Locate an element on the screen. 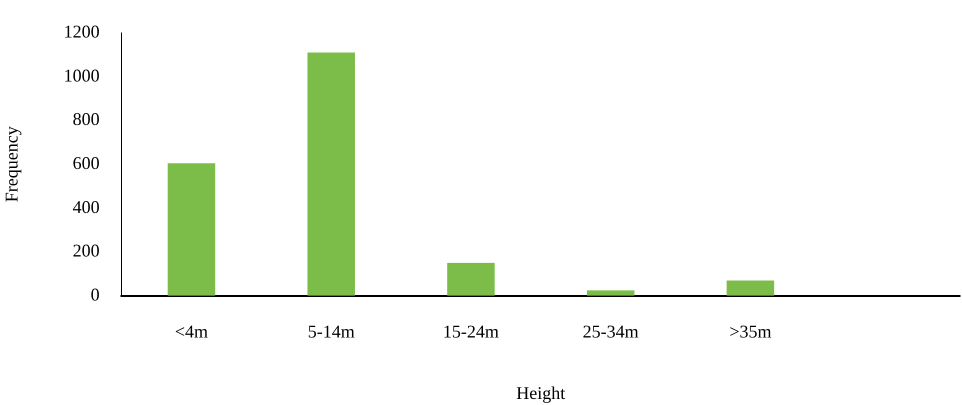 Image resolution: width=962 pixels, height=405 pixels. x-tick-label: 15-24m is located at coordinates (470, 331).